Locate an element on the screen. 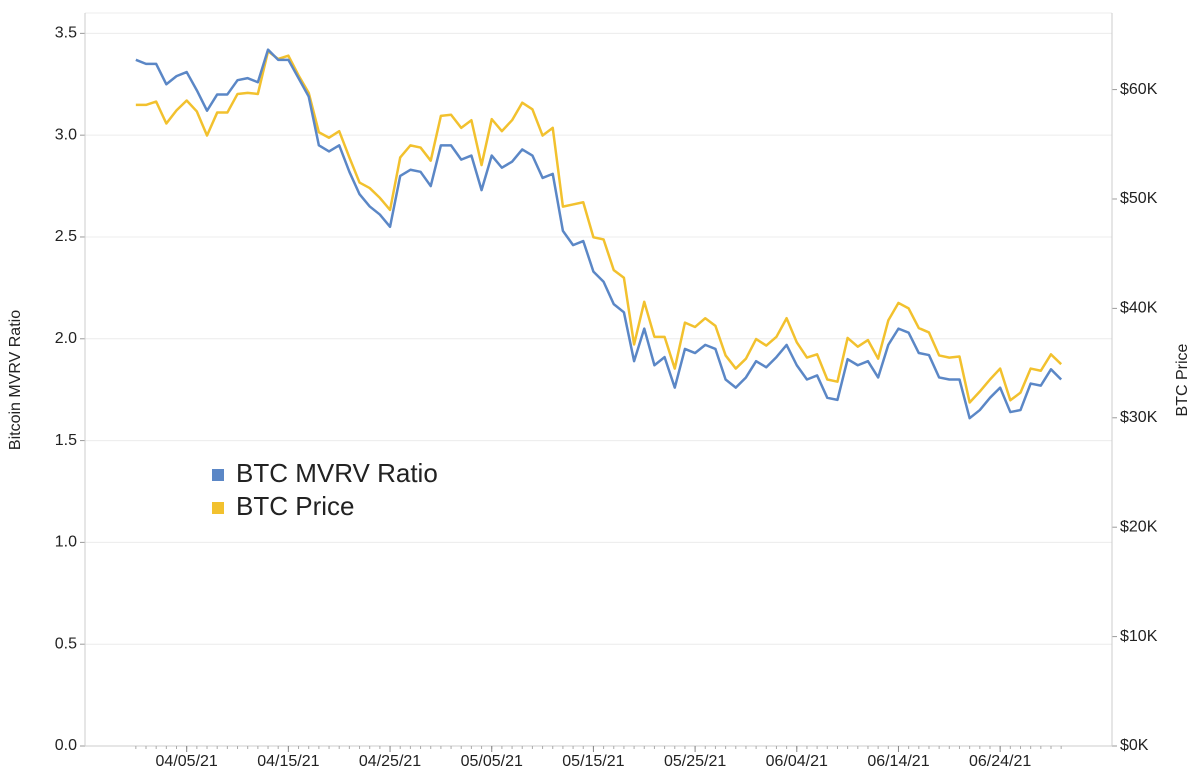 This screenshot has width=1200, height=774. legend-label: BTC MVRV Ratio is located at coordinates (337, 473).